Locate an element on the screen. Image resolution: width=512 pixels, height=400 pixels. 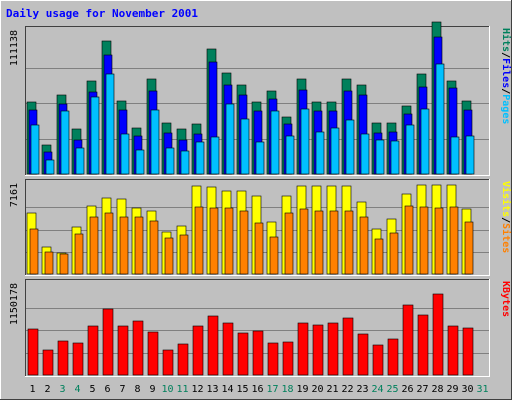
x-tick-label-day-15: 15 is located at coordinates (242, 389).